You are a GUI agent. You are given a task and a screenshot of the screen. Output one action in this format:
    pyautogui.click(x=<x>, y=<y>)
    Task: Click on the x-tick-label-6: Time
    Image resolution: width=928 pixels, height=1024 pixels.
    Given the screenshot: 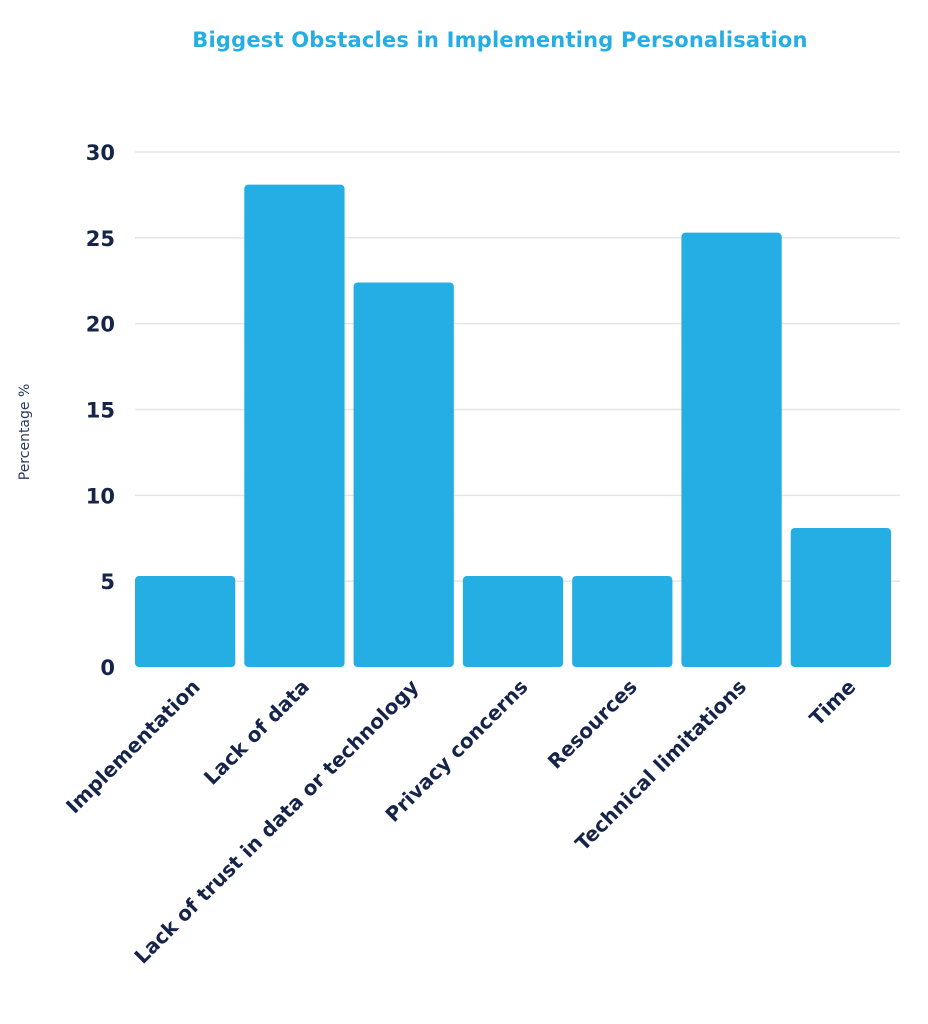 What is the action you would take?
    pyautogui.click(x=833, y=703)
    